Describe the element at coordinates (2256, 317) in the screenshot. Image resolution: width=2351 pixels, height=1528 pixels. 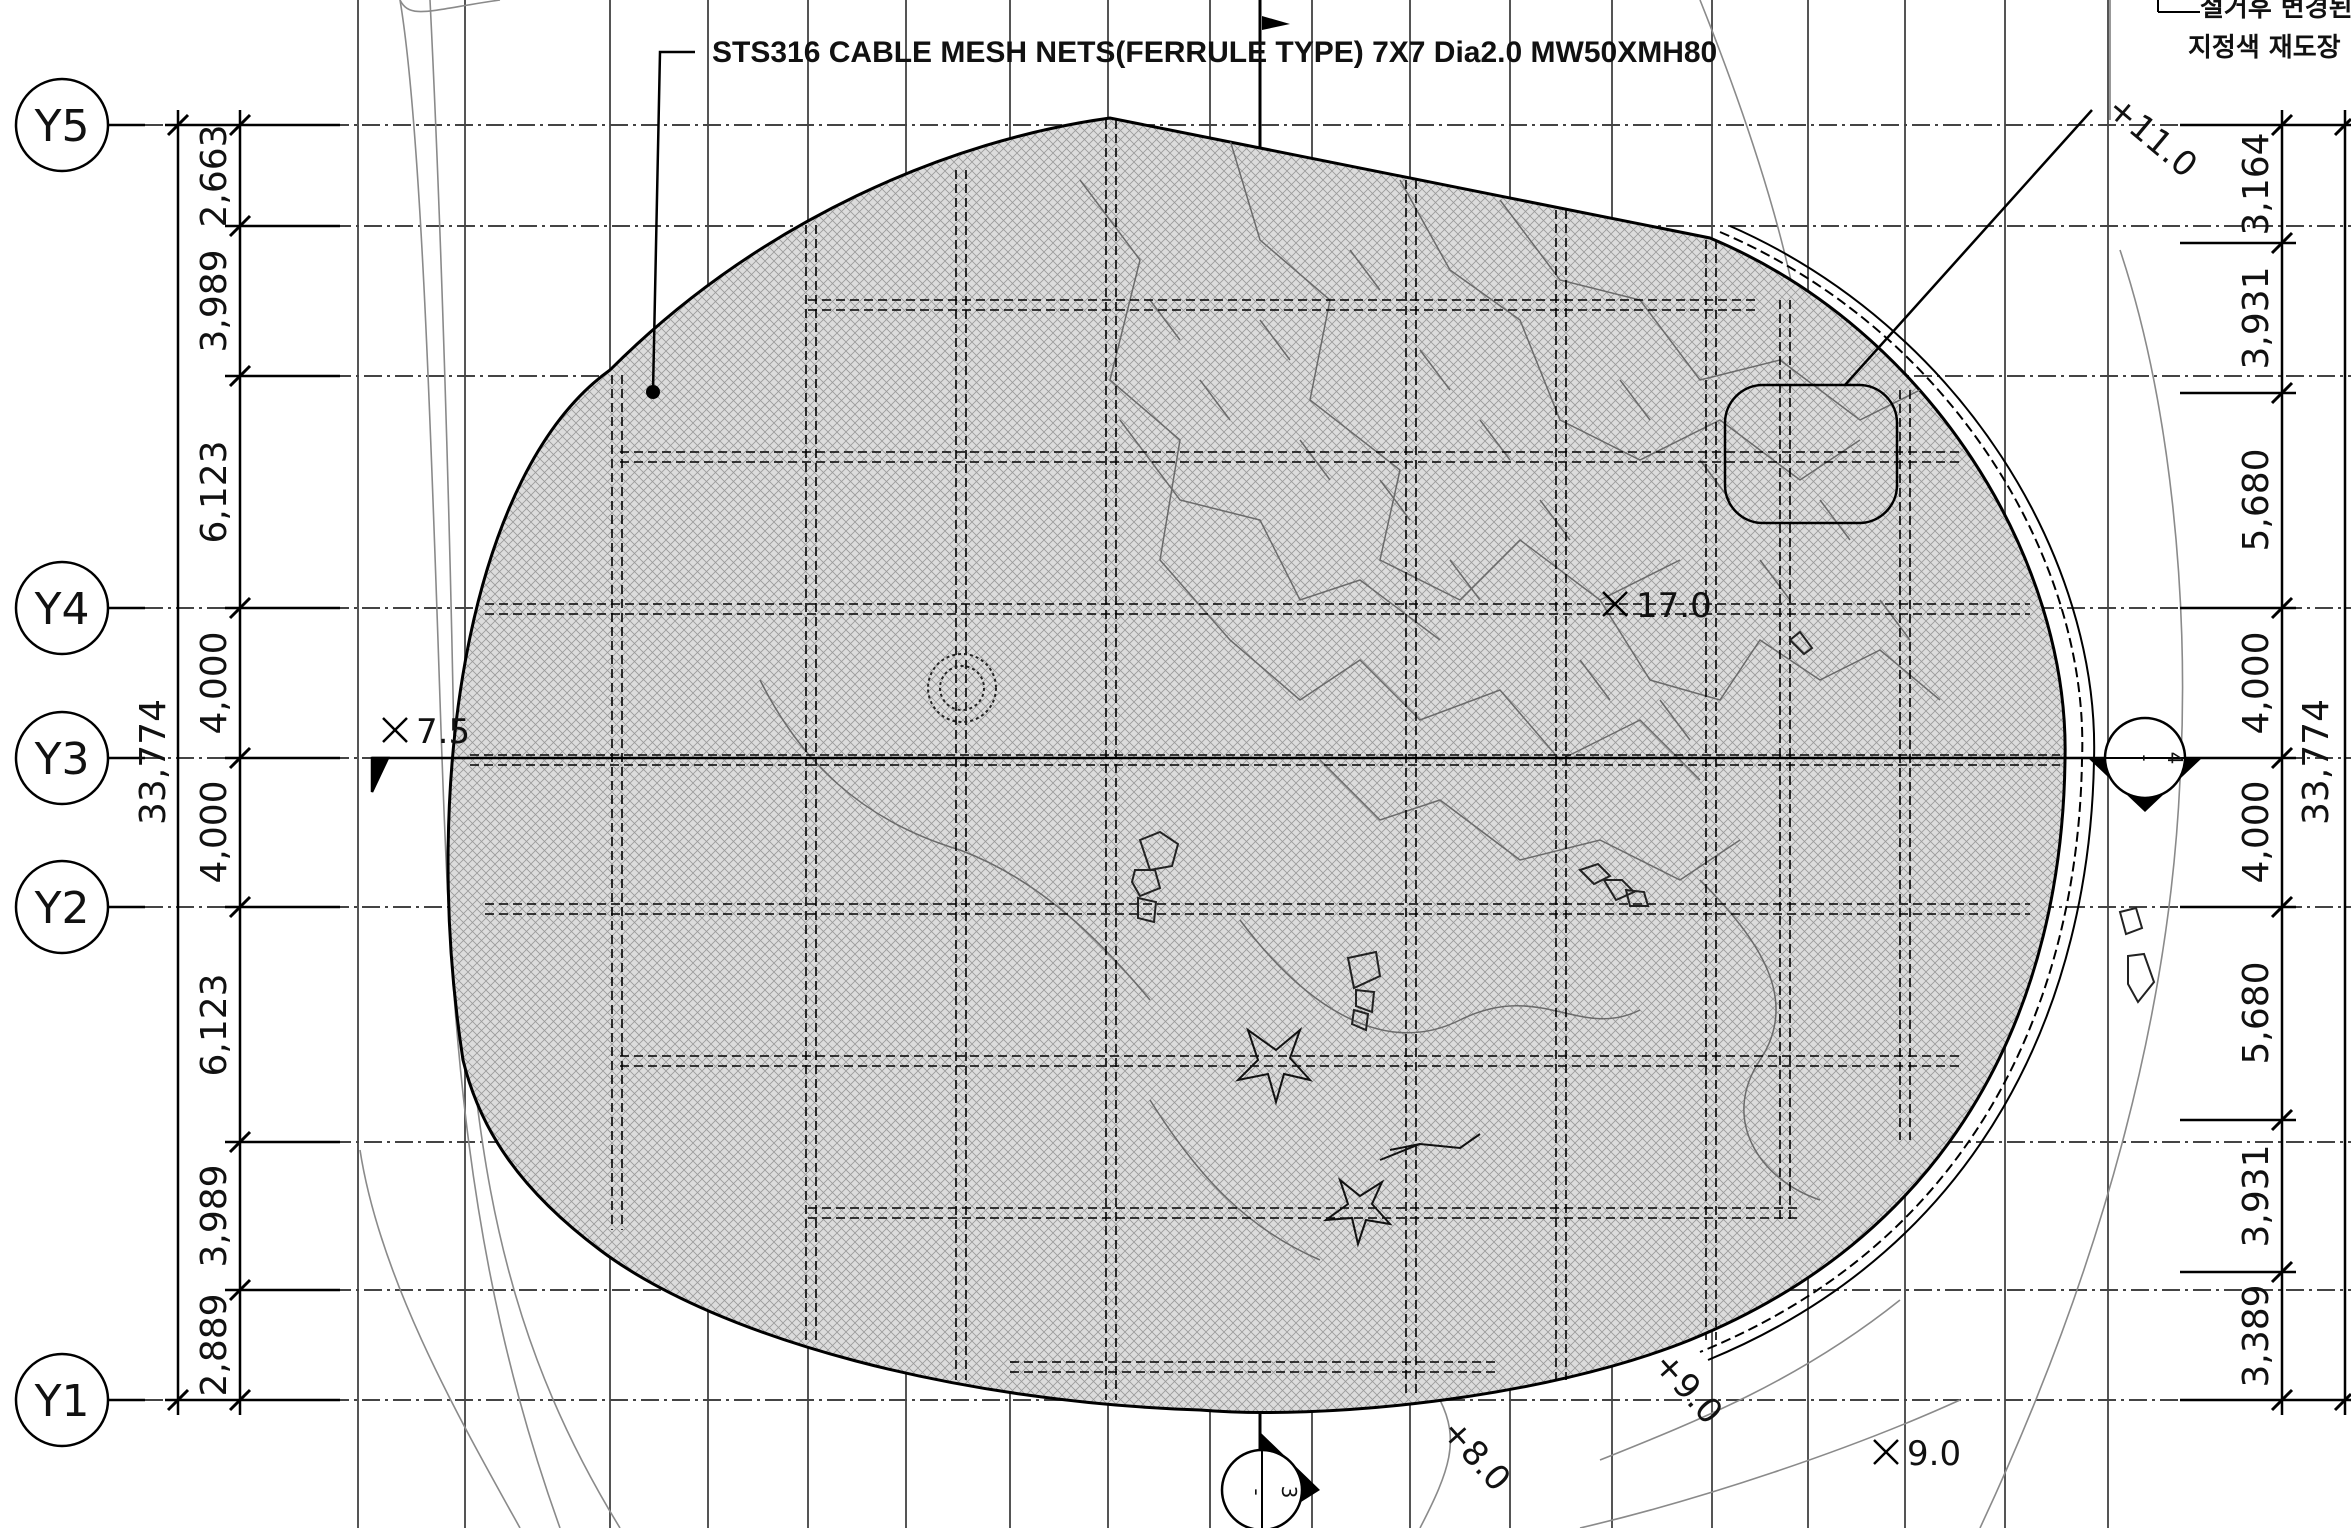
I see `right-dim-2: 3,931` at that location.